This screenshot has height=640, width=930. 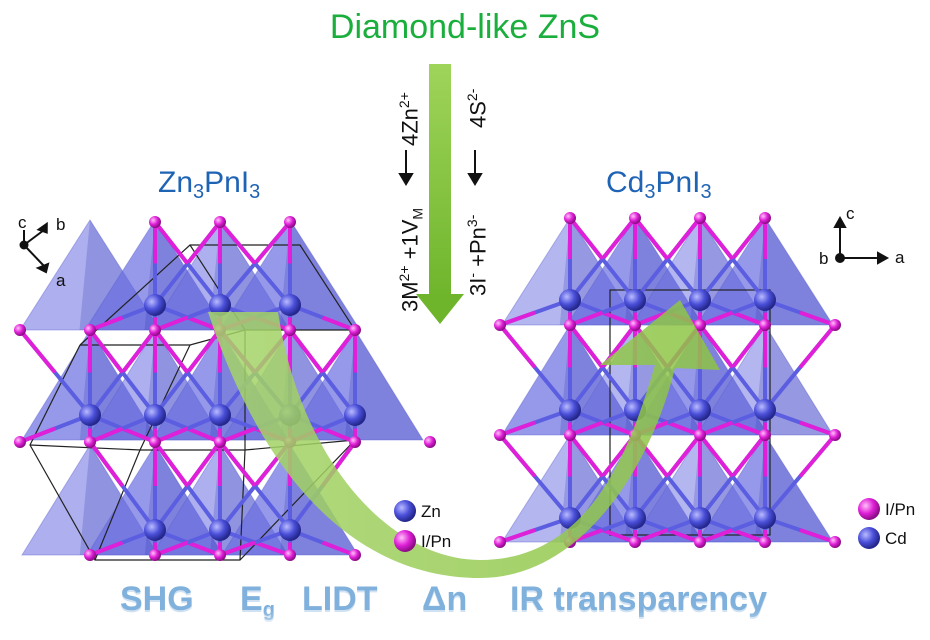 What do you see at coordinates (465, 625) in the screenshot?
I see `reflection-fade` at bounding box center [465, 625].